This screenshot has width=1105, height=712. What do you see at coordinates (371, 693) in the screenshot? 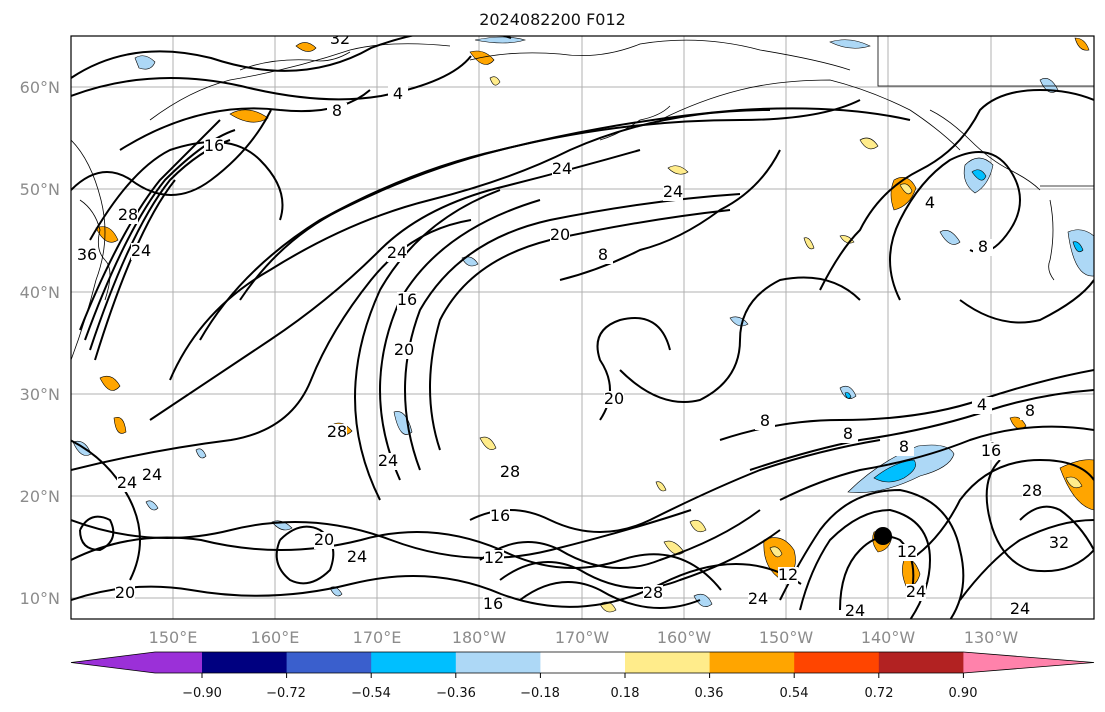
I see `colorbar-tick-label: −0.54` at bounding box center [371, 693].